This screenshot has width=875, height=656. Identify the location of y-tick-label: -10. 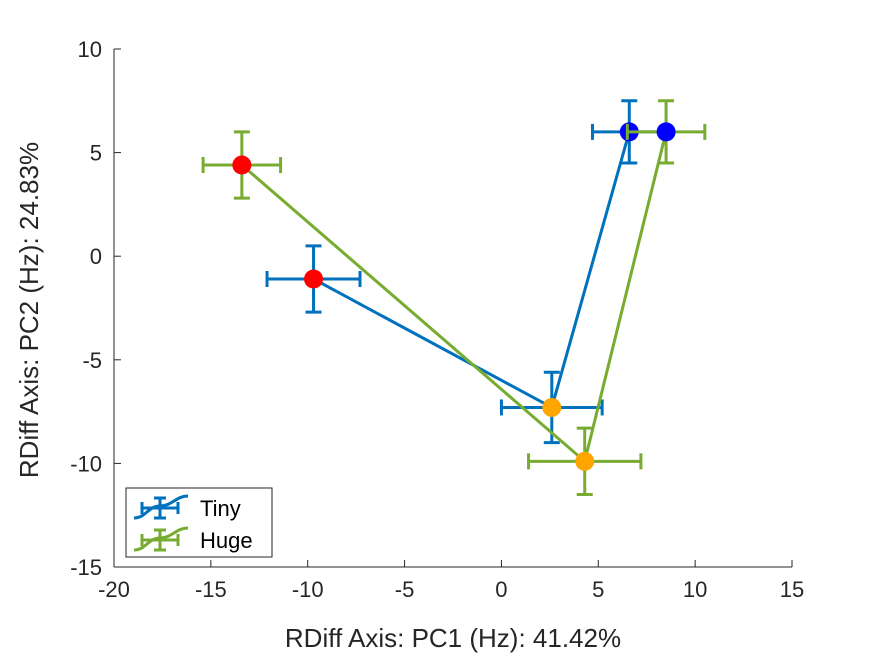
(86, 463).